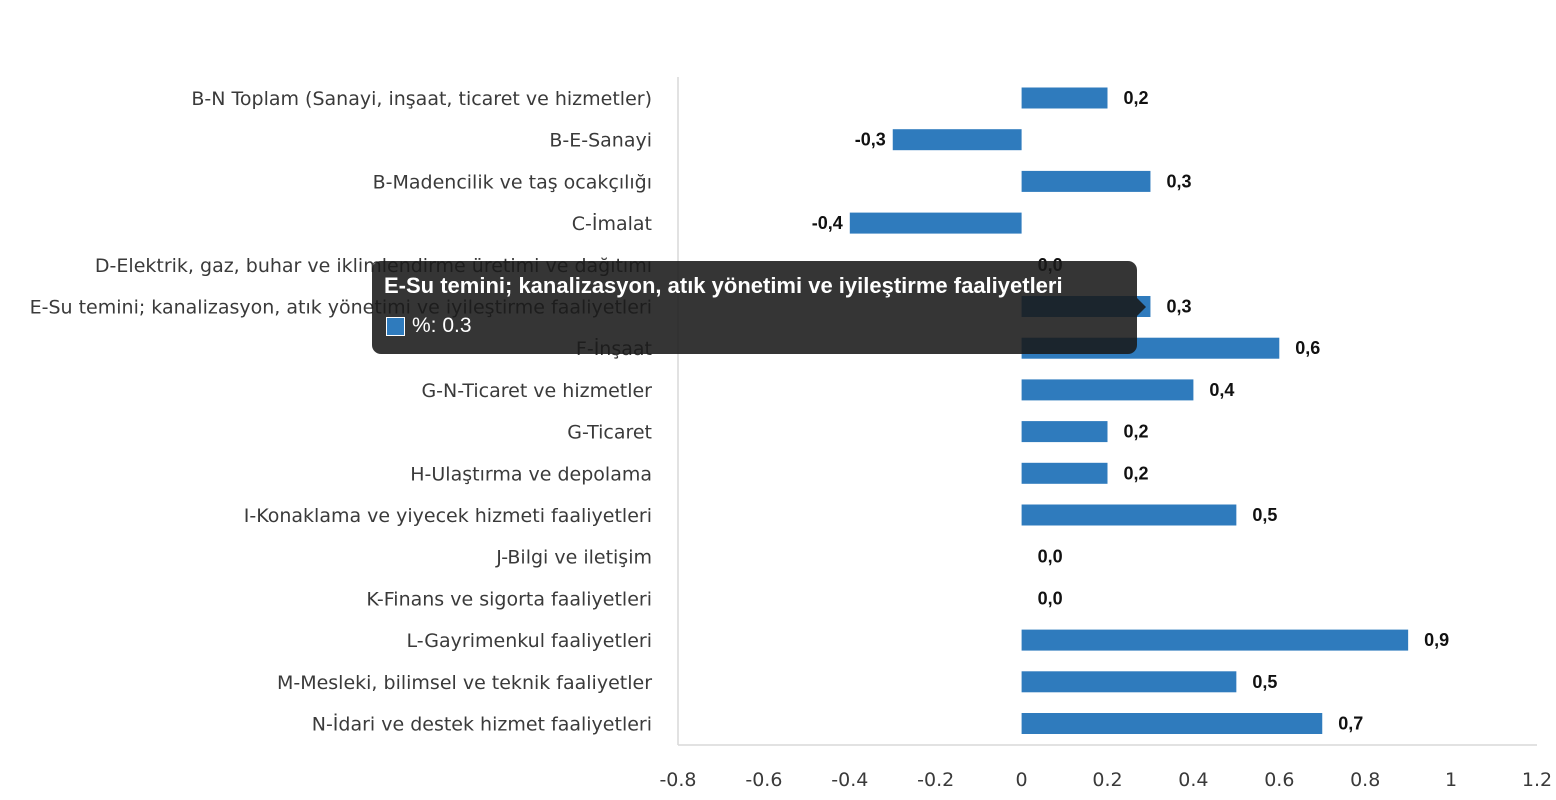 The height and width of the screenshot is (800, 1556). I want to click on x-tick-label: -0.2, so click(935, 780).